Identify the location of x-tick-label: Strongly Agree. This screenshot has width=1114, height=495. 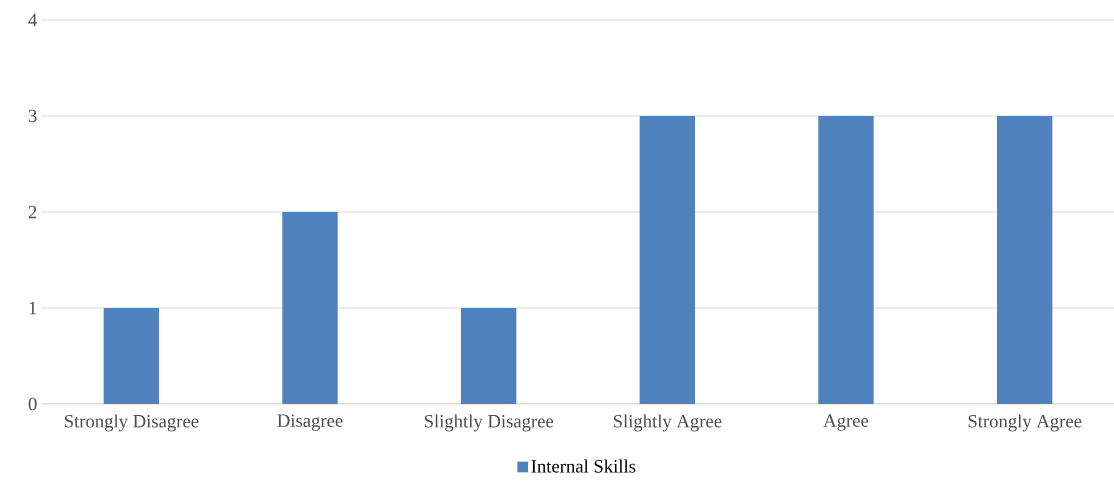
(1025, 423).